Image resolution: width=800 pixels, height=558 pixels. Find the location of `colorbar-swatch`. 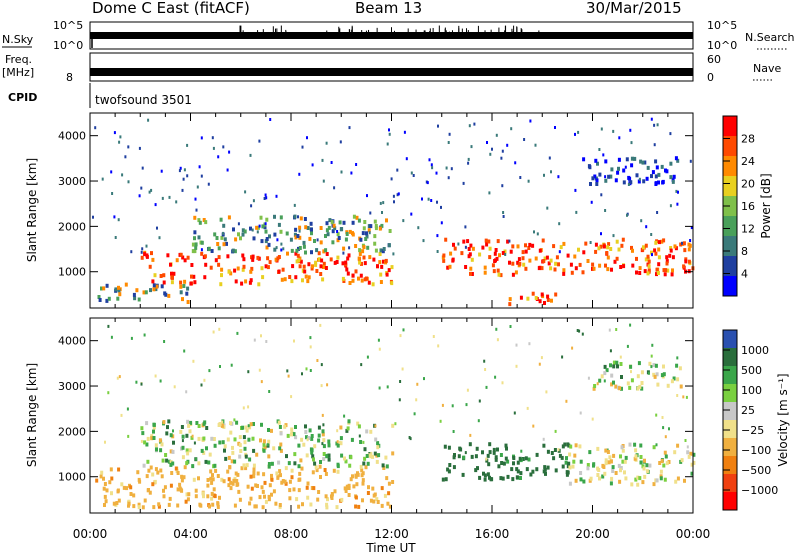

colorbar-swatch is located at coordinates (730, 266).